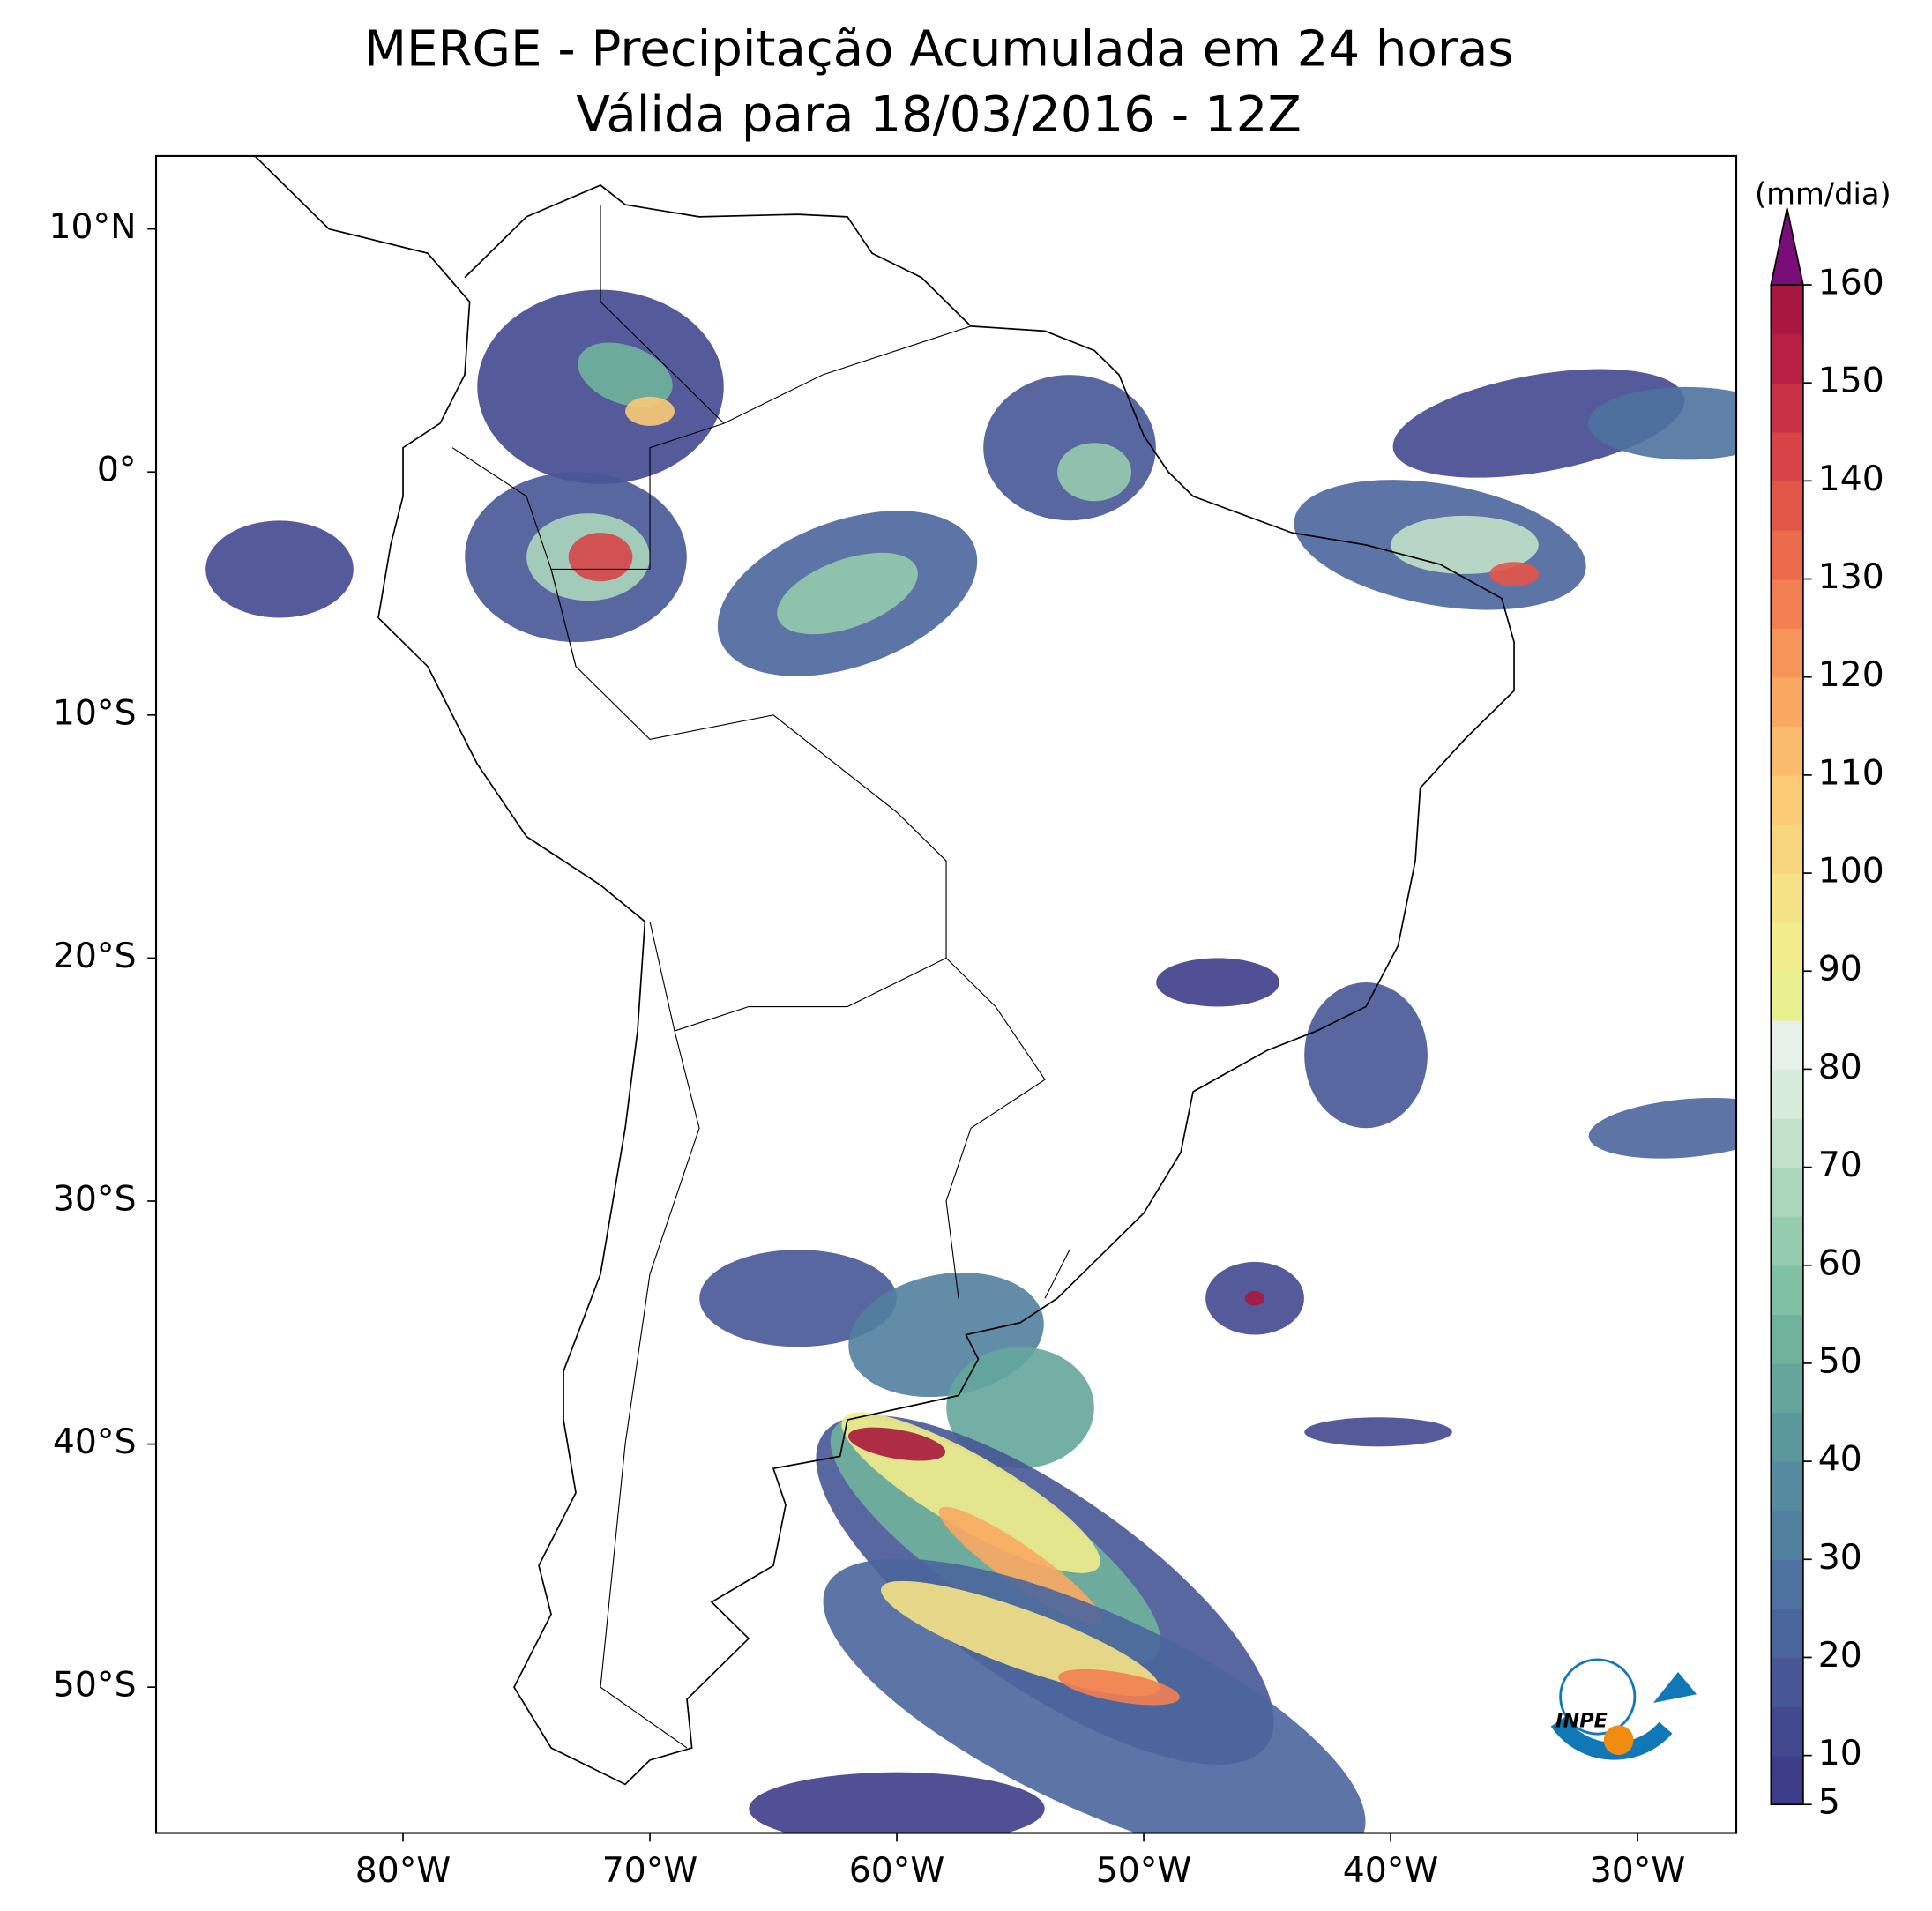 The image size is (1932, 1911). I want to click on colorbar-tick-label: 160, so click(1851, 284).